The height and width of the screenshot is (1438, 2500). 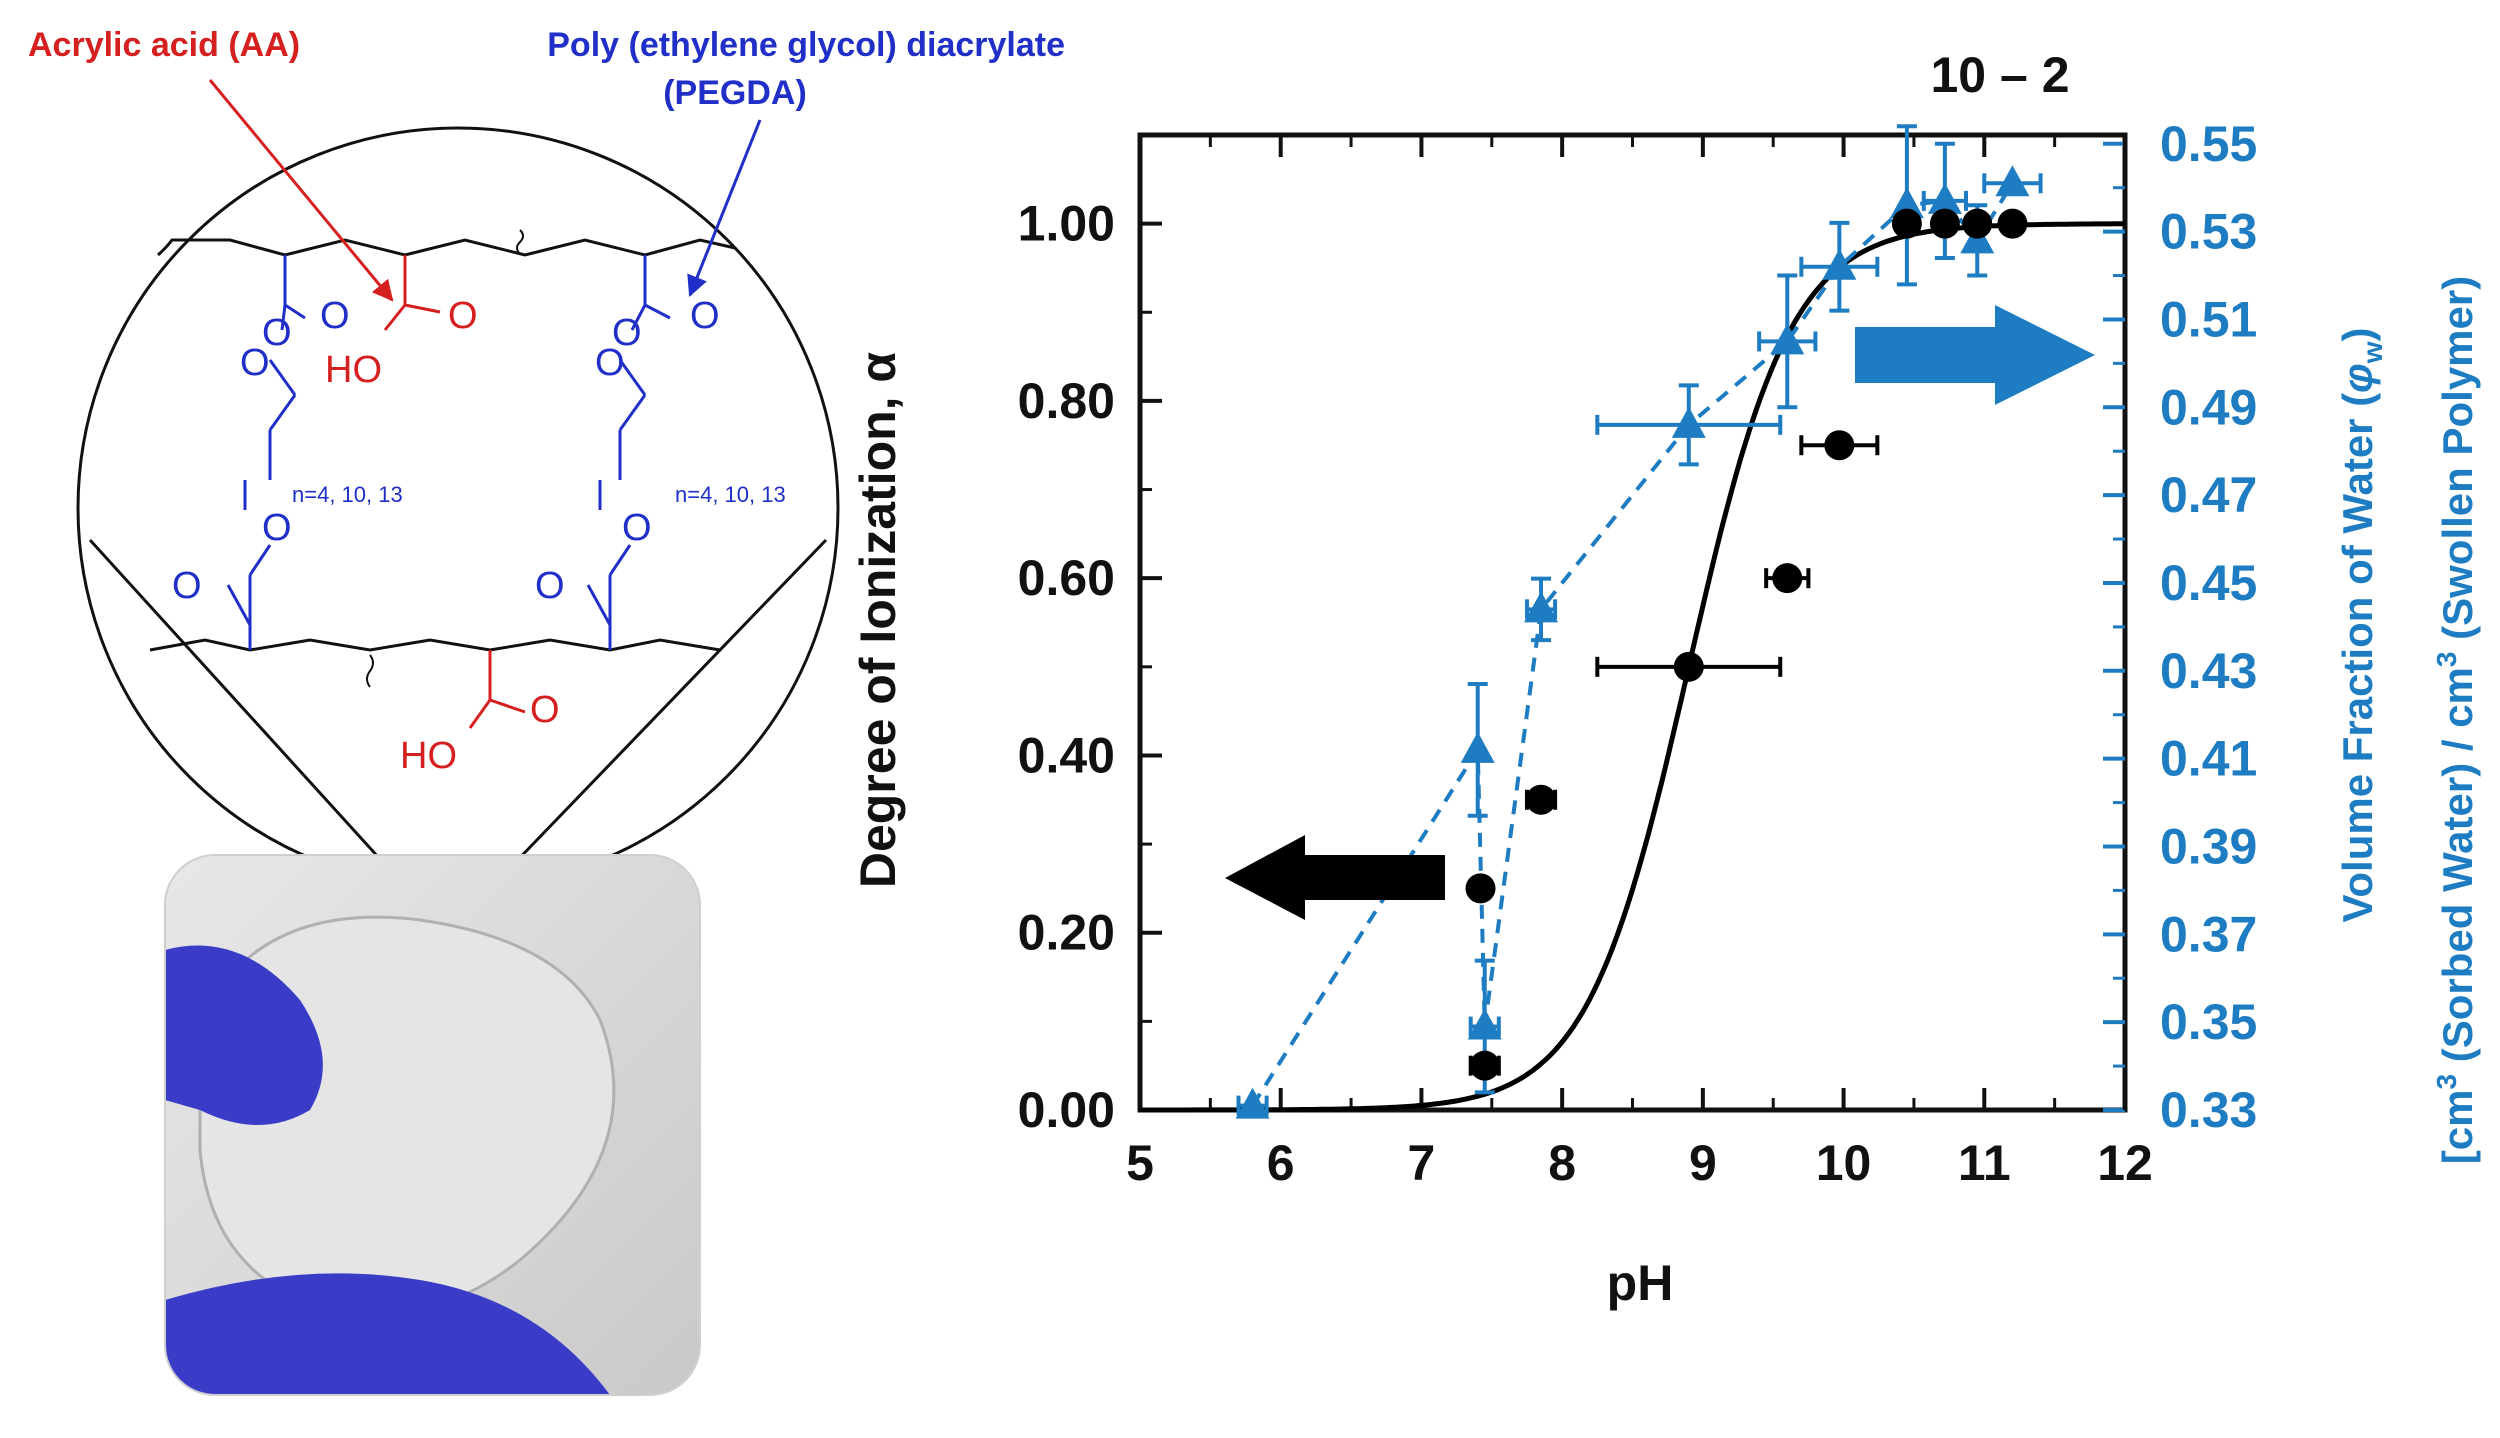 What do you see at coordinates (2208, 1022) in the screenshot?
I see `y2-tick-label: 0.35` at bounding box center [2208, 1022].